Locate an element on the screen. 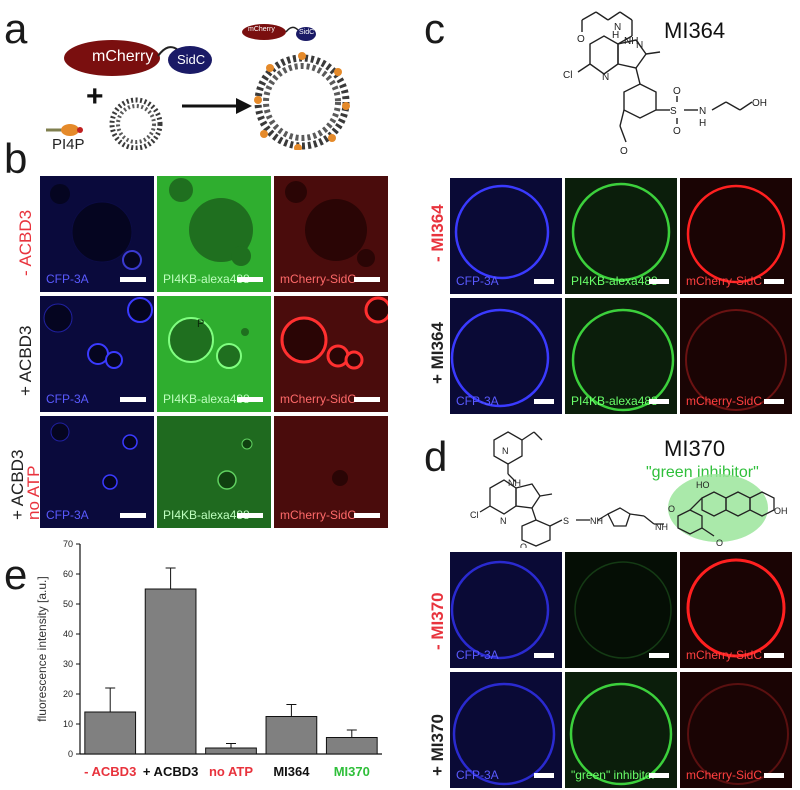  panel-letter-d: d is located at coordinates (436, 456).